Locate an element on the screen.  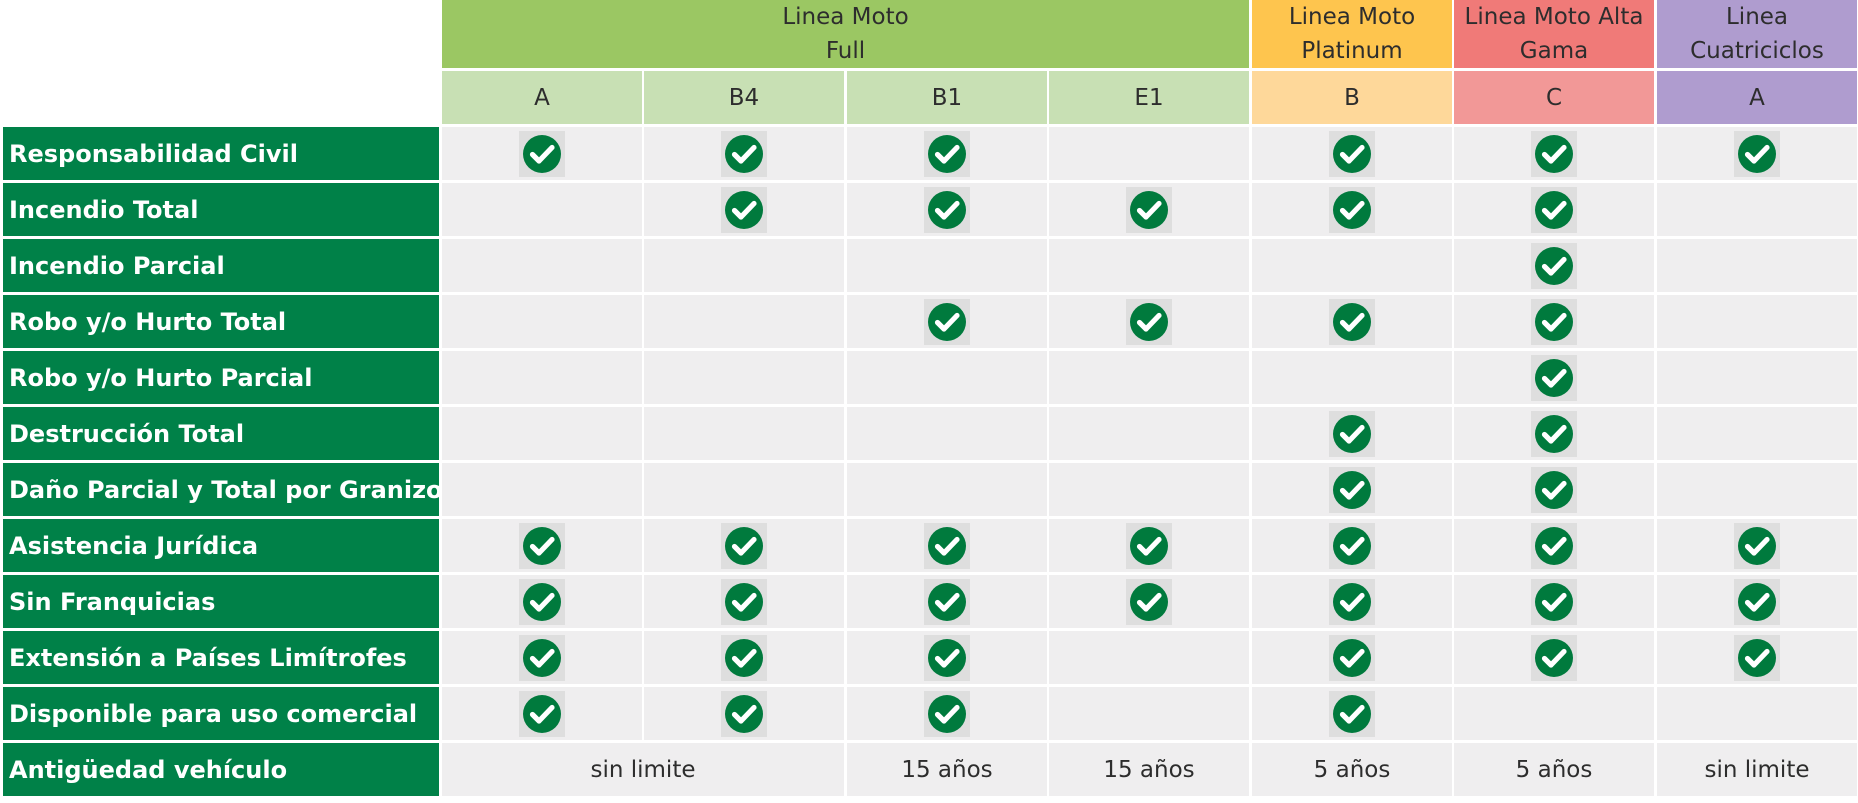
group-header-line: Gama is located at coordinates (1554, 51).